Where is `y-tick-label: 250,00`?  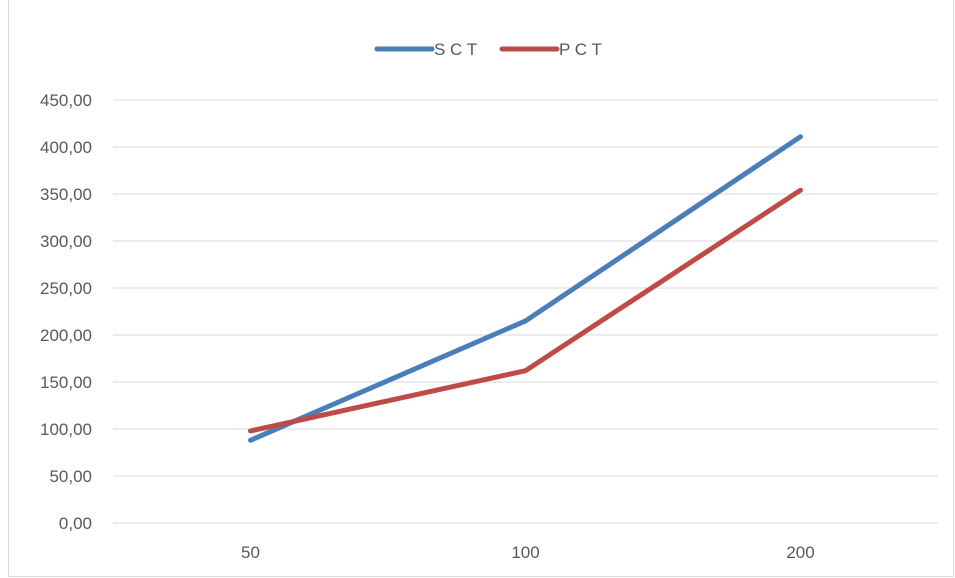
y-tick-label: 250,00 is located at coordinates (66, 288).